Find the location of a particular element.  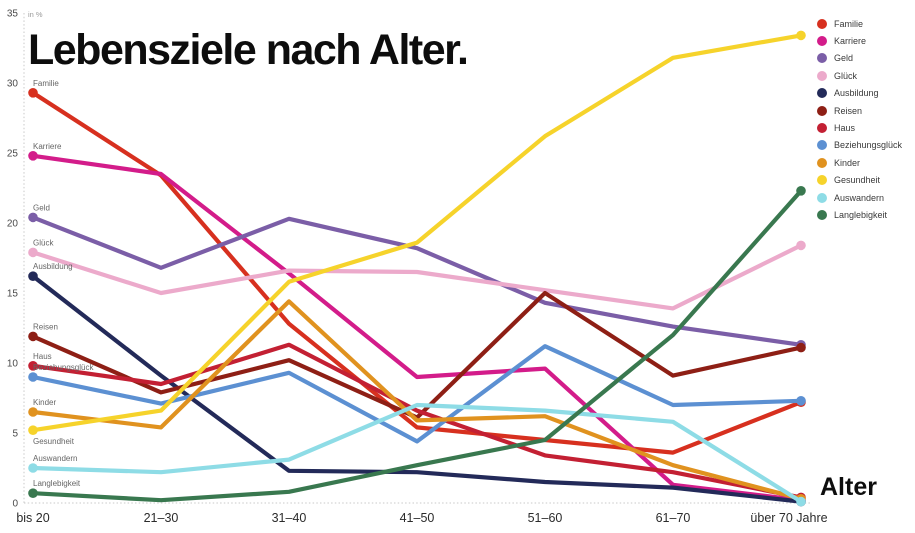

x-tick-label: 51–60 is located at coordinates (545, 518).